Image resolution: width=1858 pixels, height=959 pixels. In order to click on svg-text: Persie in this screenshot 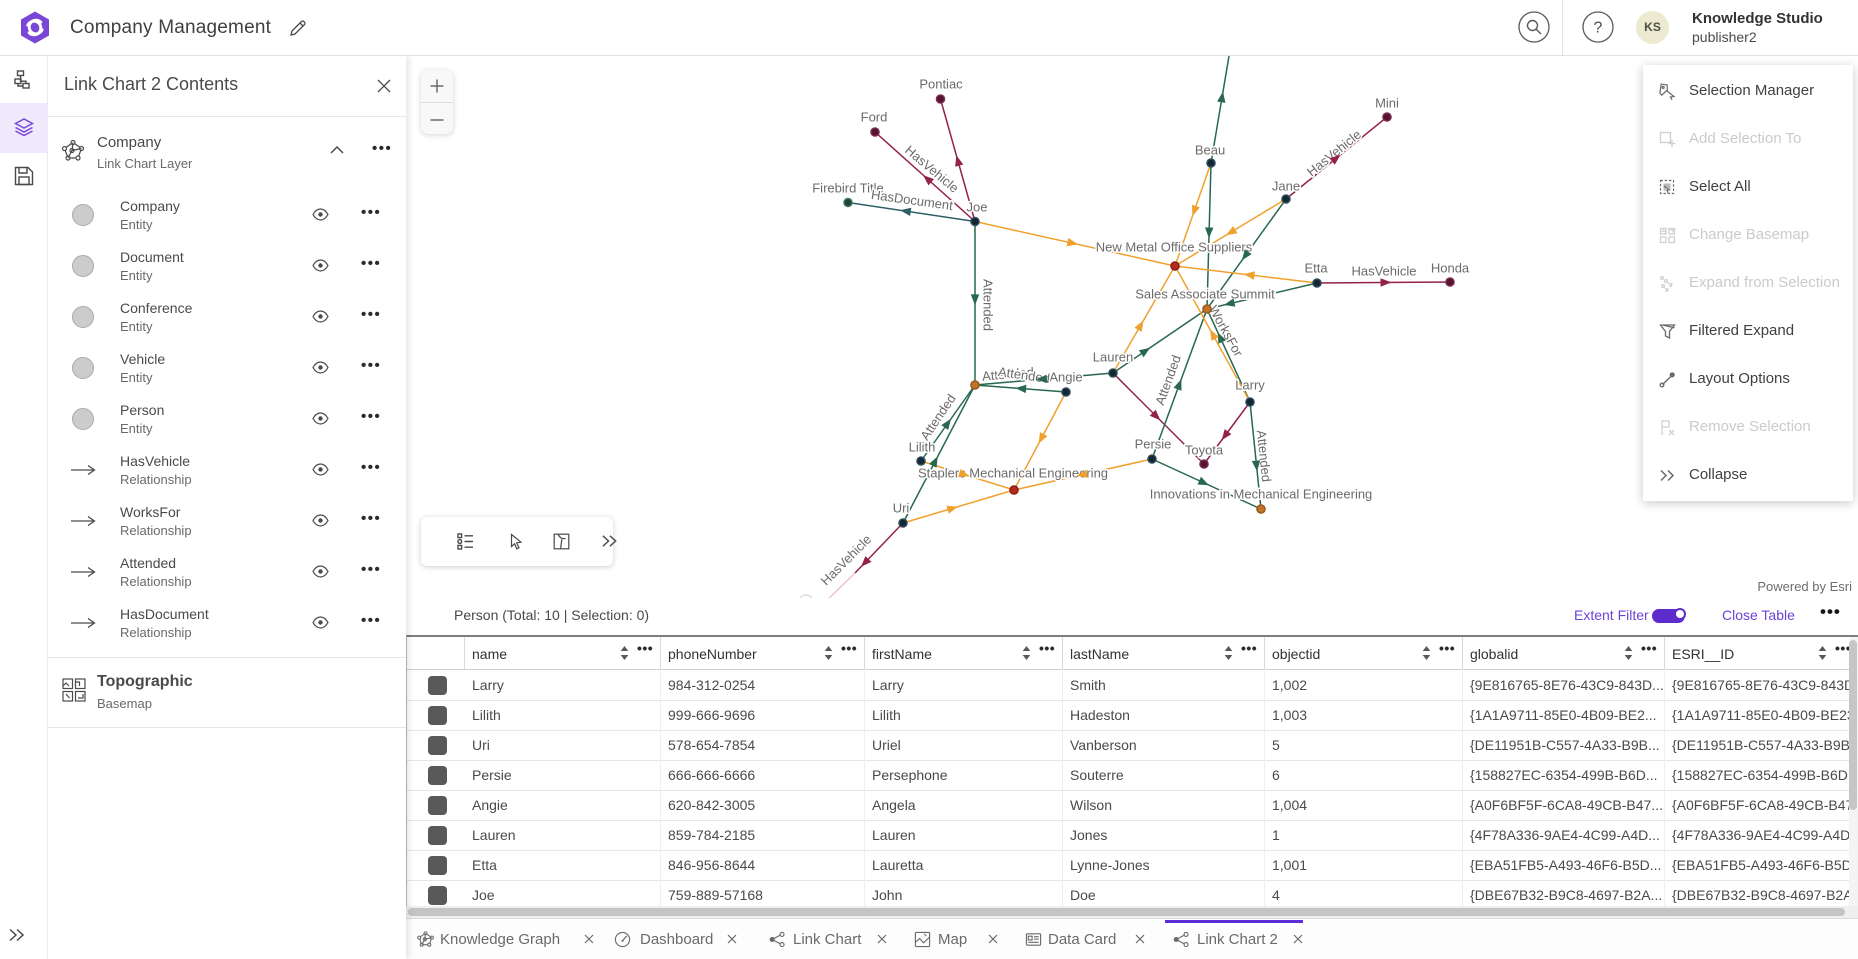, I will do `click(1153, 444)`.